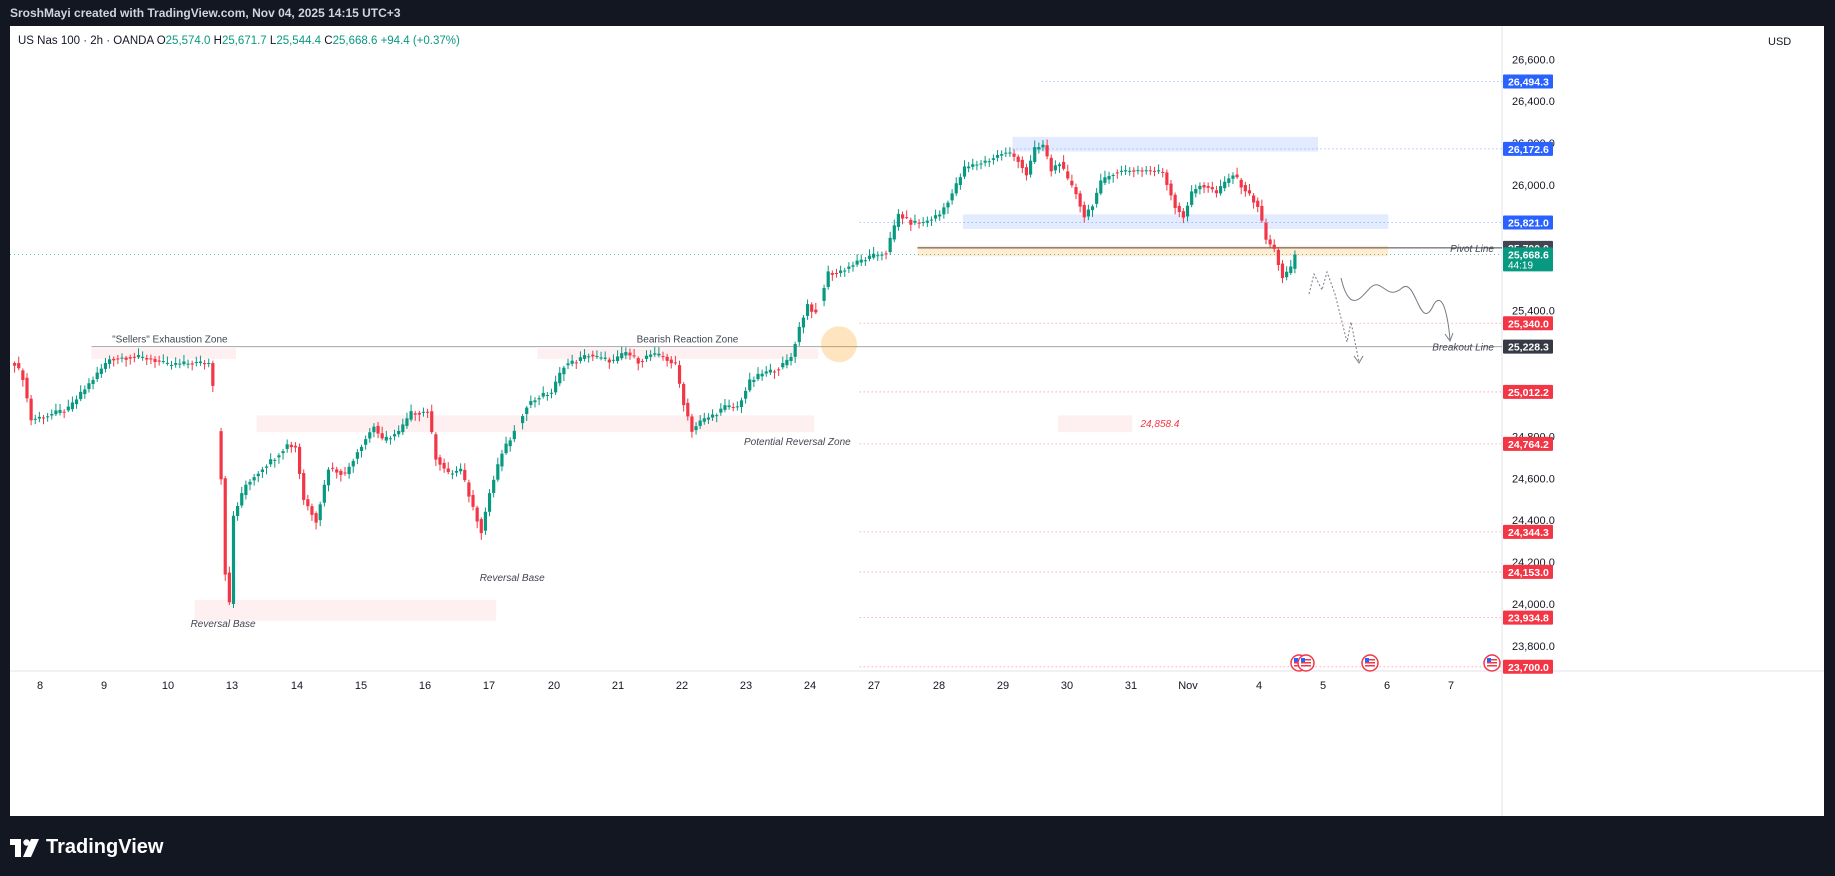  I want to click on currency-label: USD, so click(1780, 42).